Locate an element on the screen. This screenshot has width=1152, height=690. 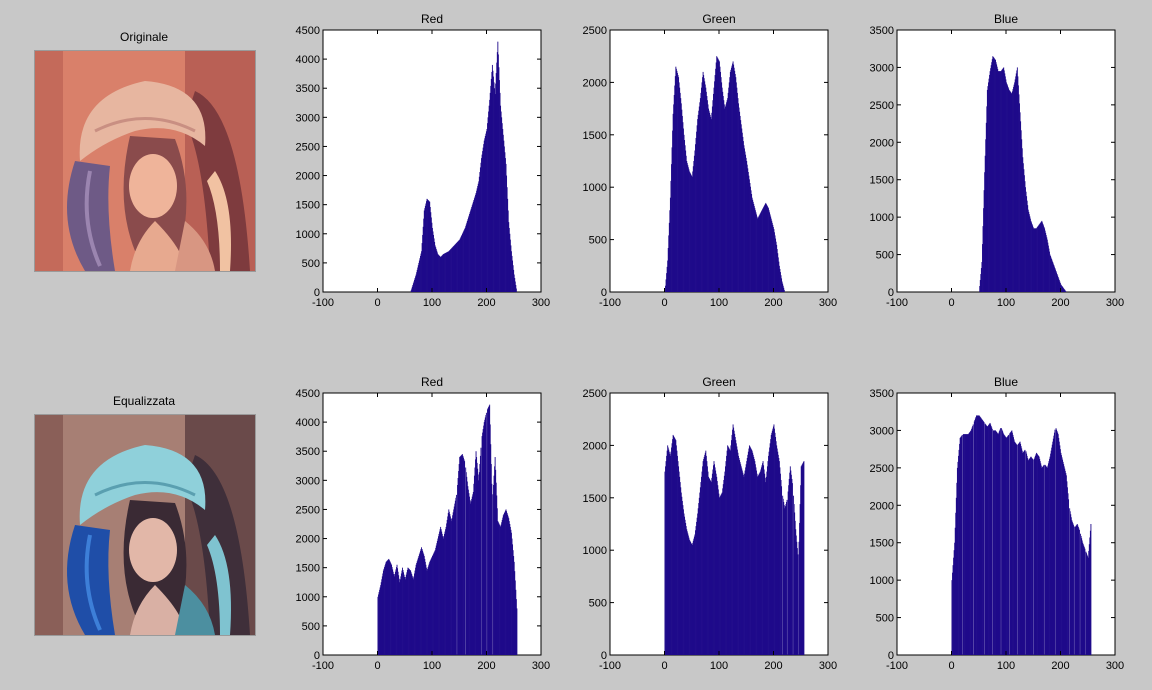
y-tick-label-4: 2000 is located at coordinates (595, 446).